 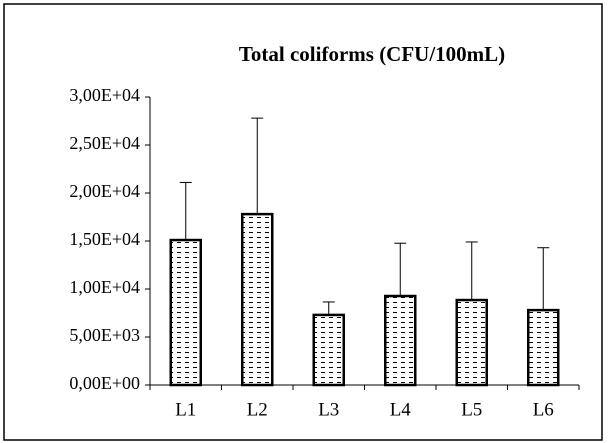 I want to click on x-tick-label: L1, so click(x=185, y=409).